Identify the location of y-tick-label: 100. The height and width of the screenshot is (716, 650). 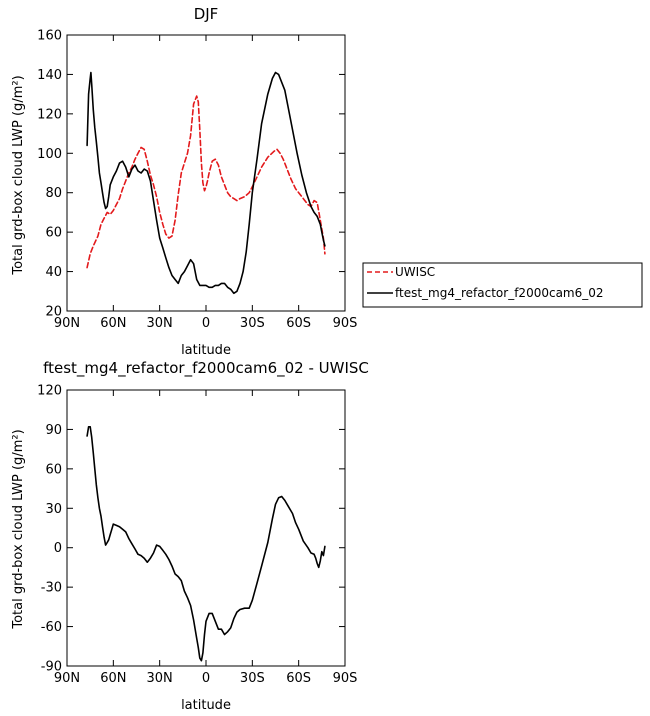
(49, 154).